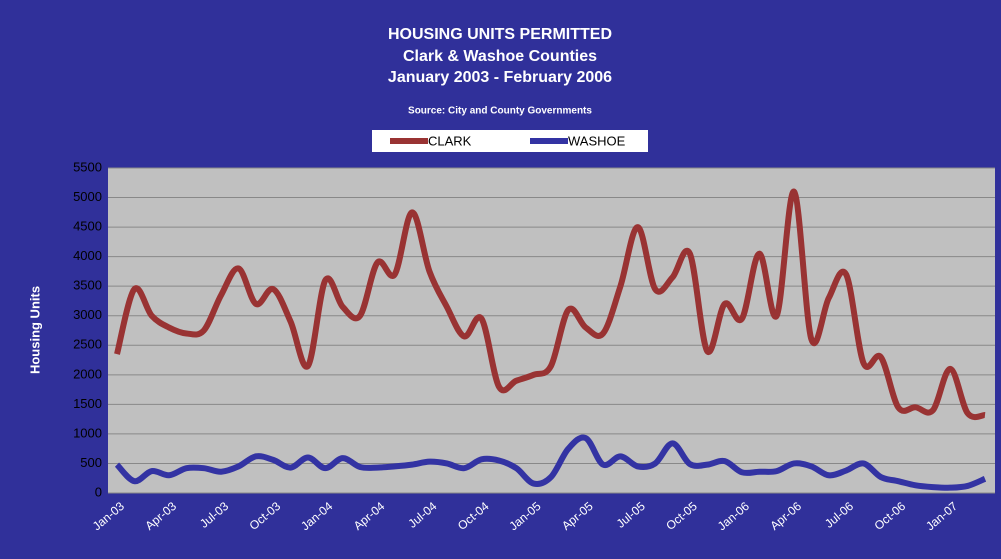  Describe the element at coordinates (500, 77) in the screenshot. I see `chart-subtitle: January 2003 - February 2006` at that location.